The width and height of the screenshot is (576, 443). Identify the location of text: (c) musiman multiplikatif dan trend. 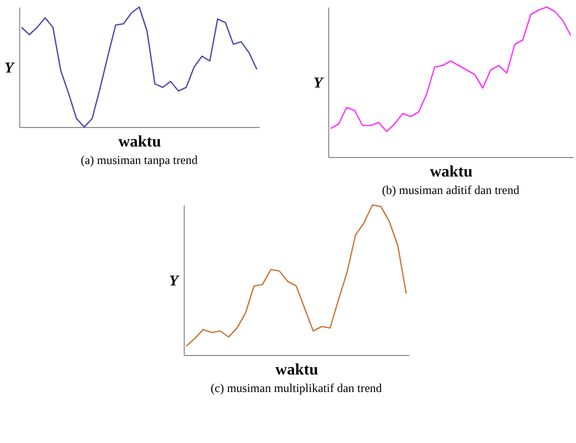
(296, 388).